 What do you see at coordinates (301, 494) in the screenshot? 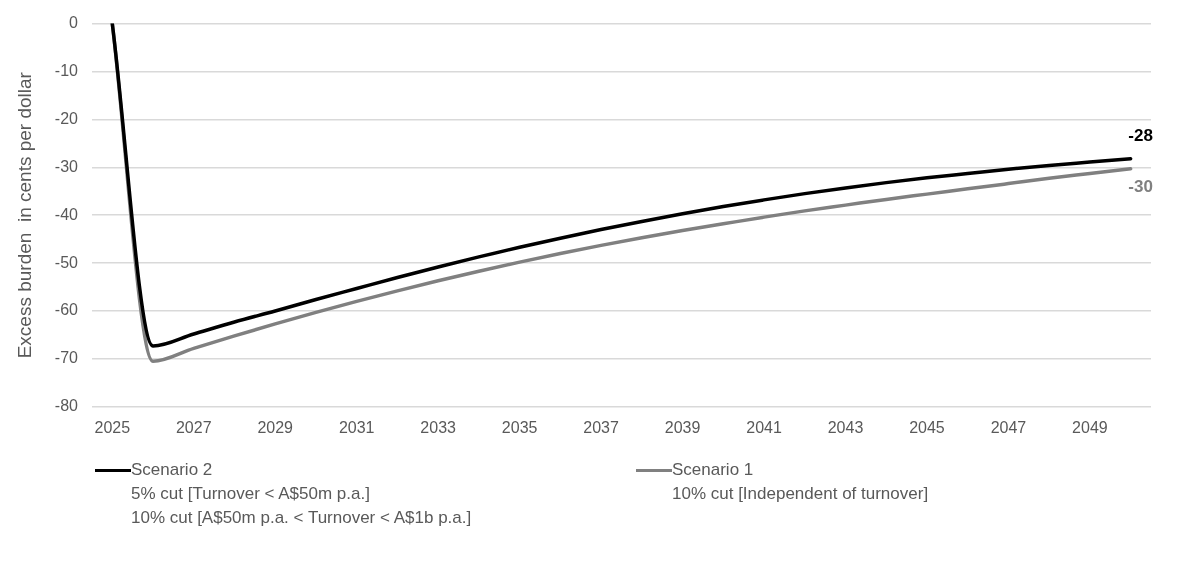
I see `legend-label: Scenario 2 5% cut [Turnover < A$50m p.a.] 10% cut [A$50m p.a. < Turnover < A$1b p.a.]` at bounding box center [301, 494].